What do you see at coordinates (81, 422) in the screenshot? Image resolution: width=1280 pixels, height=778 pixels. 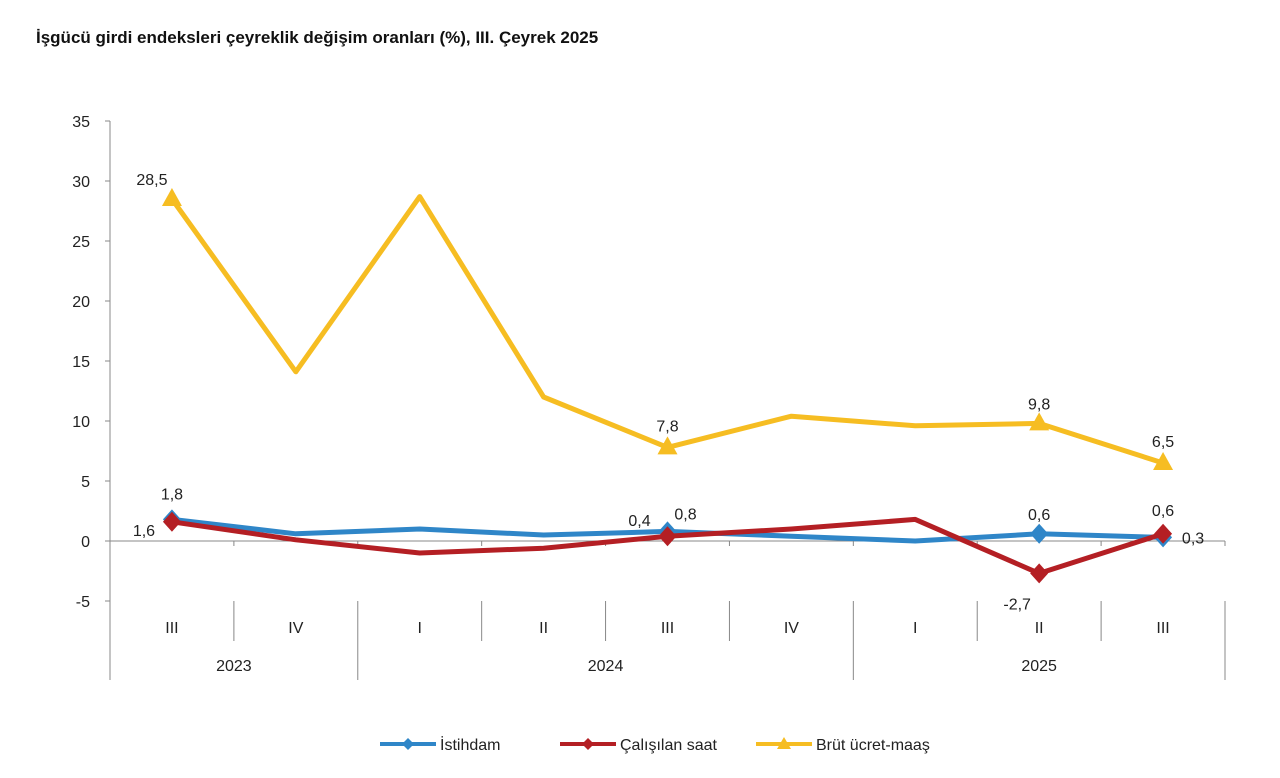 I see `y-tick-label: 10` at bounding box center [81, 422].